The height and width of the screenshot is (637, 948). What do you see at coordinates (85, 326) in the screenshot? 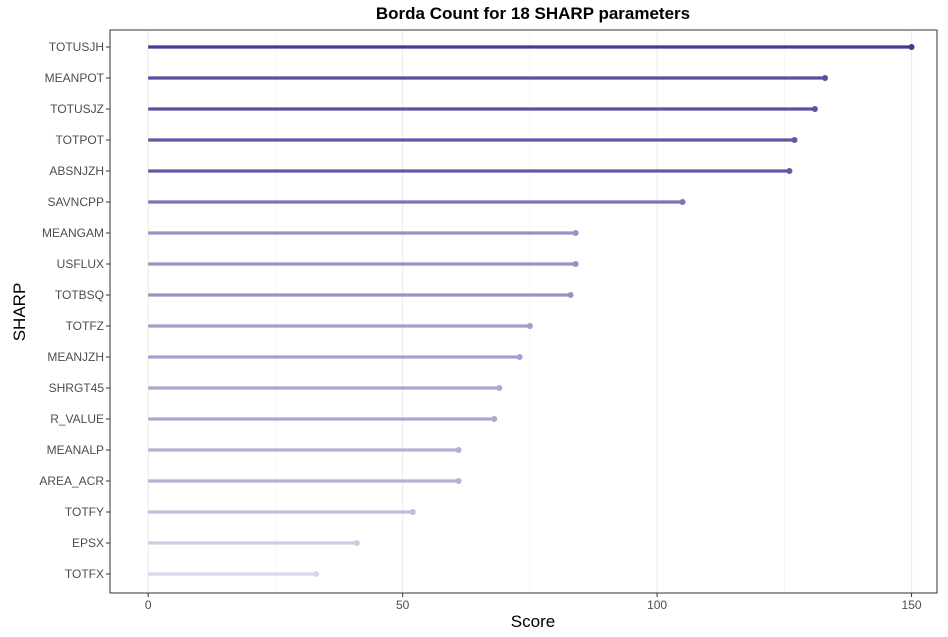
I see `y-tick-label: TOTFZ` at bounding box center [85, 326].